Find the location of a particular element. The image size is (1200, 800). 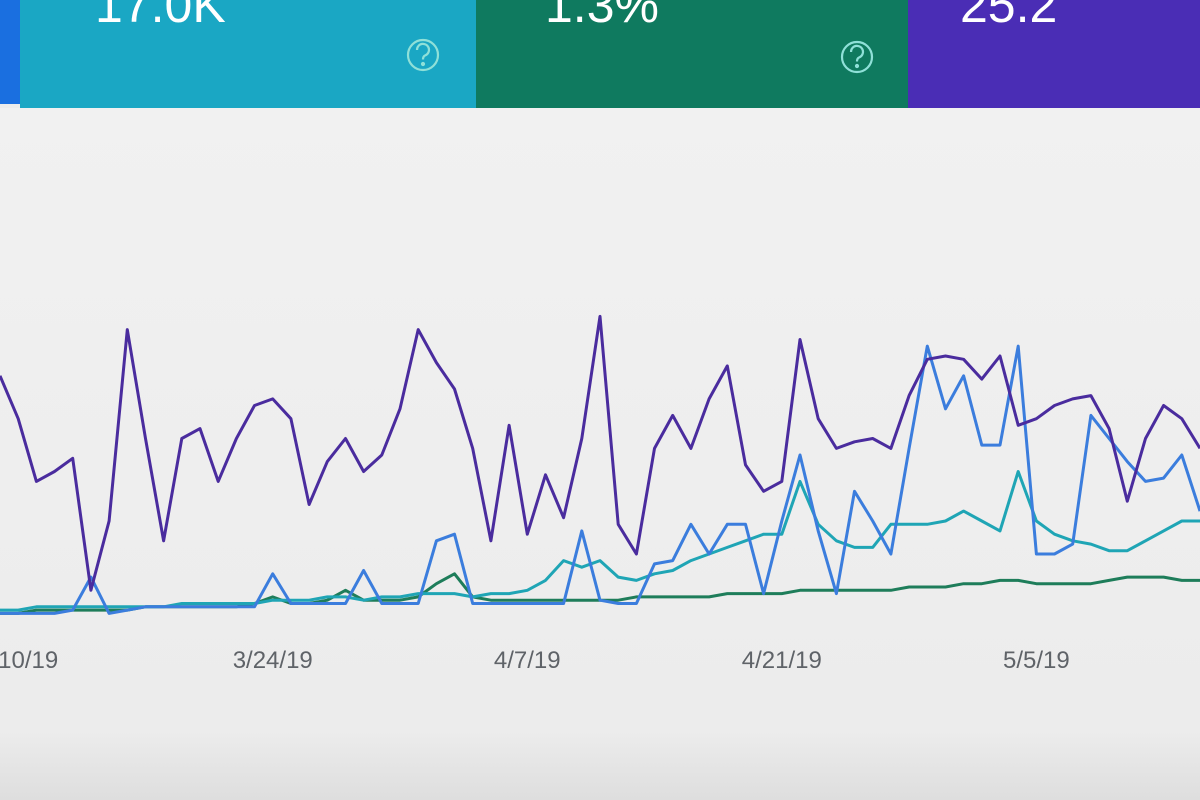

metric-value: 25.2 is located at coordinates (1008, 16).